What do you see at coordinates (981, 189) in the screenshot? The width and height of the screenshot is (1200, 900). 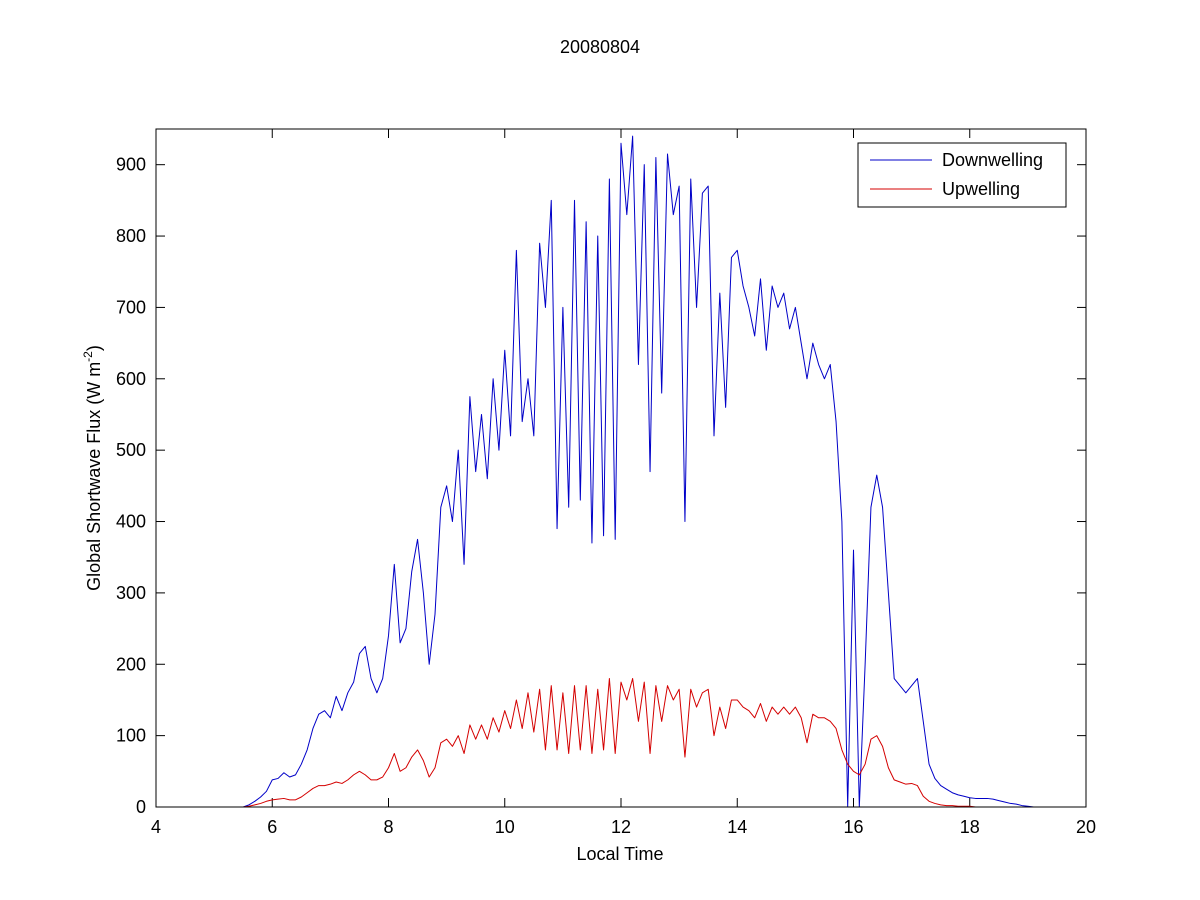 I see `legend-label: Upwelling` at bounding box center [981, 189].